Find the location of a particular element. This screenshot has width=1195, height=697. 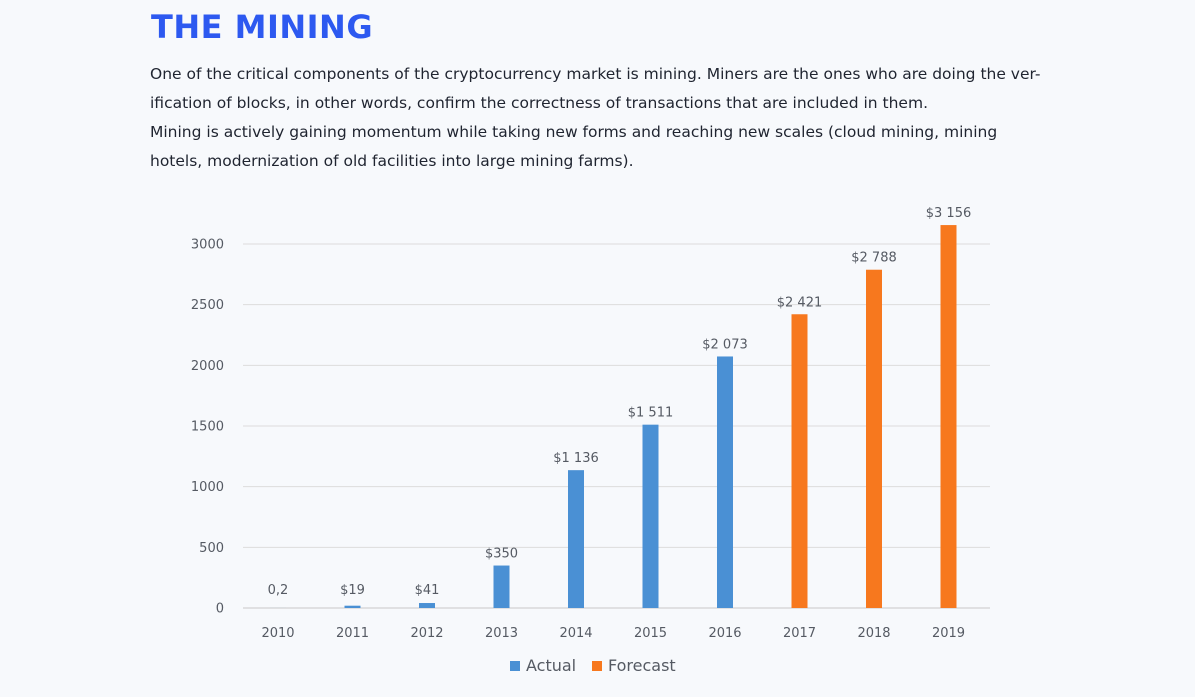

data-label: $2 073 is located at coordinates (725, 344).